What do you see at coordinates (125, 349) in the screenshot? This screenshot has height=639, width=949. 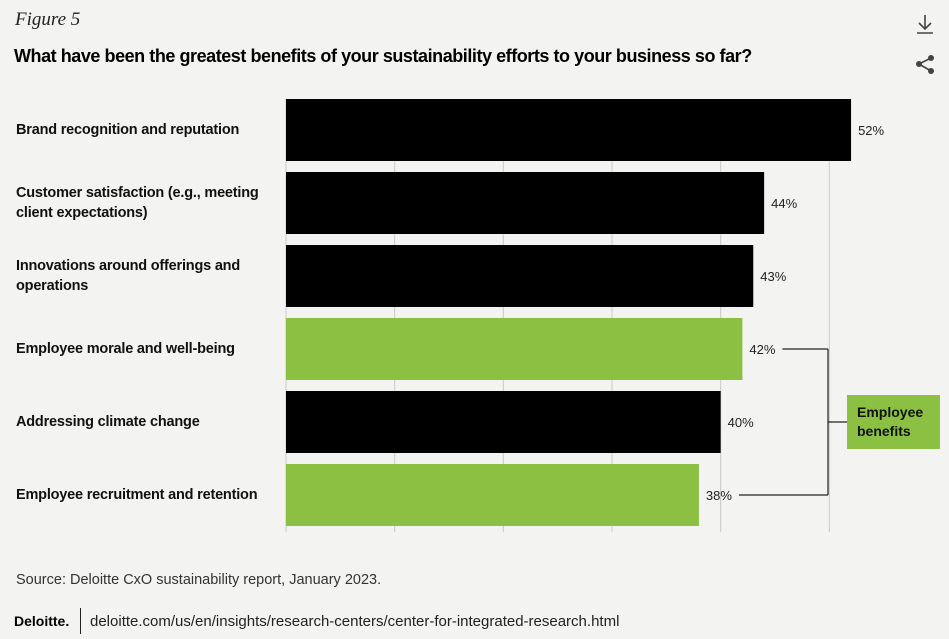 I see `category-label: Employee morale and well-being` at bounding box center [125, 349].